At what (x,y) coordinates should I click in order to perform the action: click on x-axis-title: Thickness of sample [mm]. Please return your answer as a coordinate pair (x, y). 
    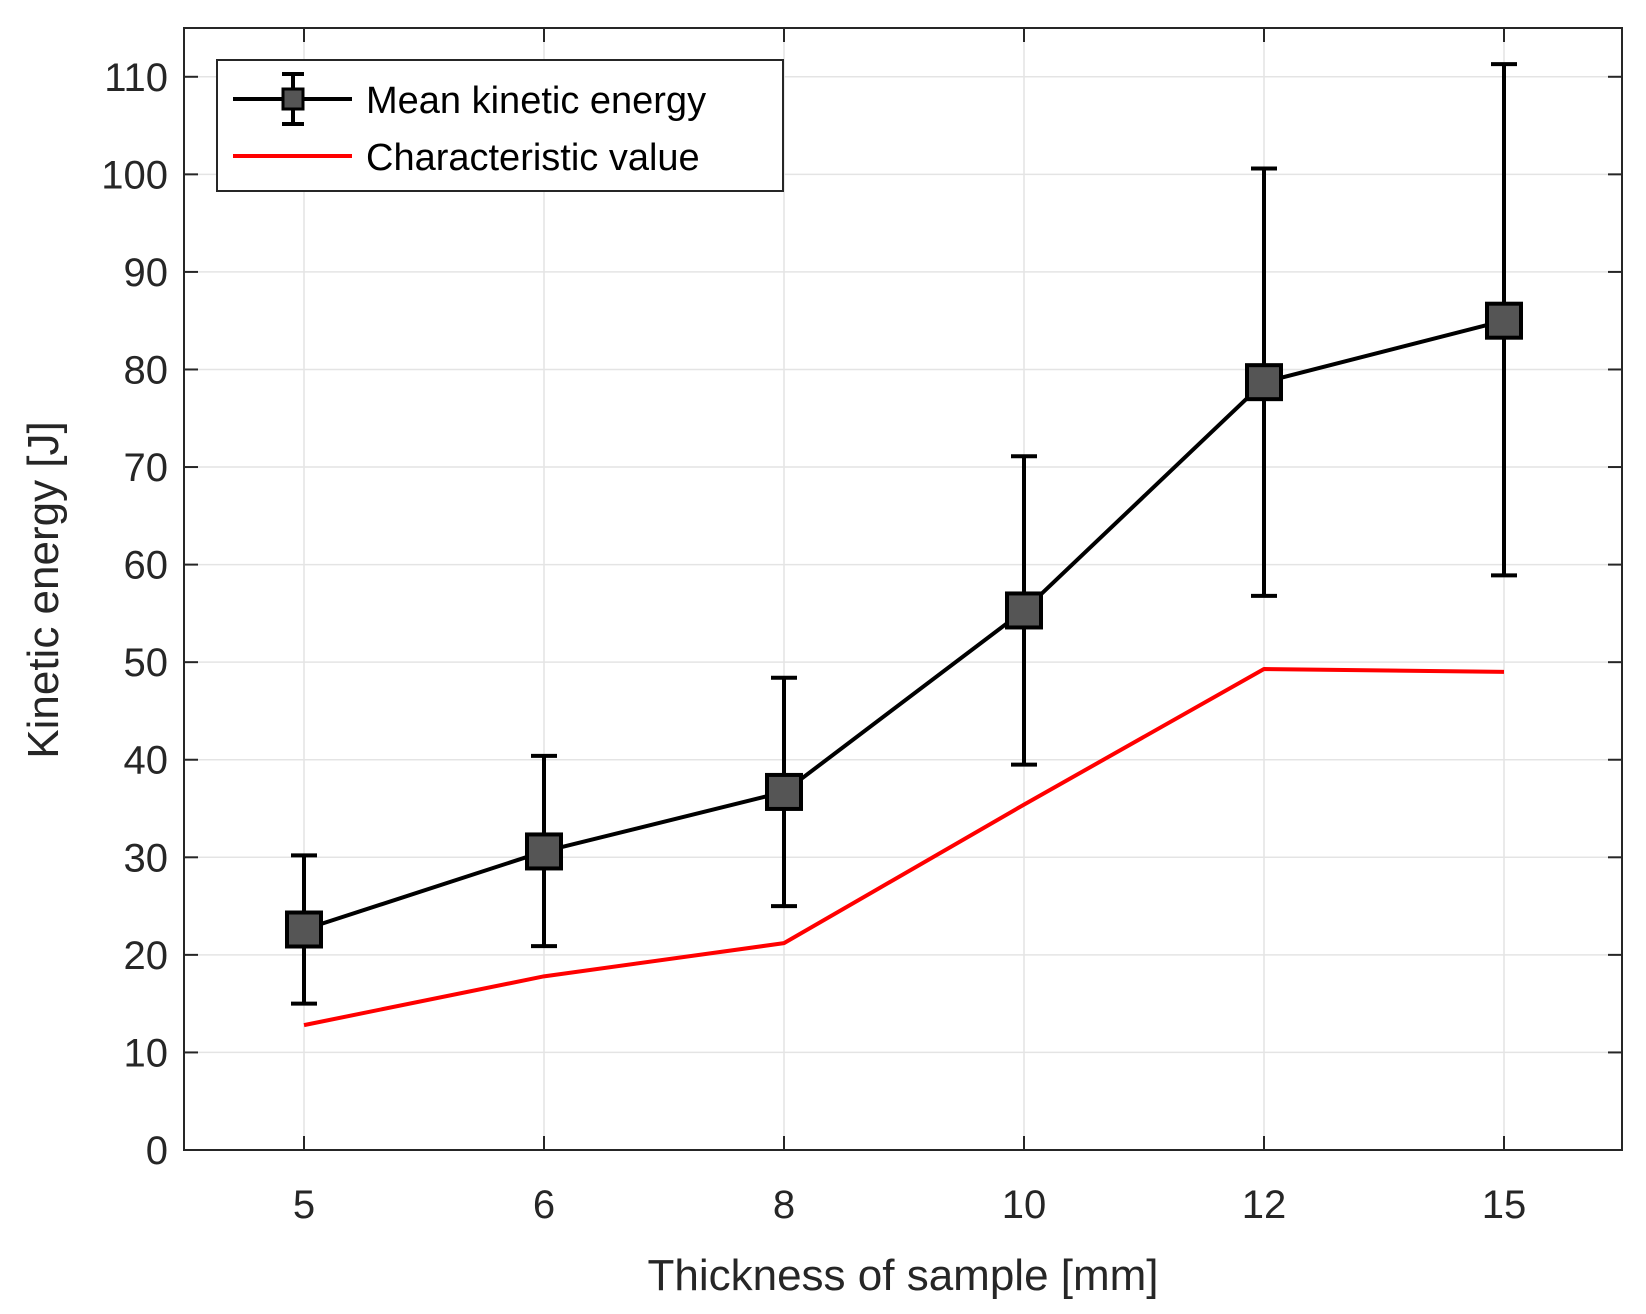
    Looking at the image, I should click on (902, 1275).